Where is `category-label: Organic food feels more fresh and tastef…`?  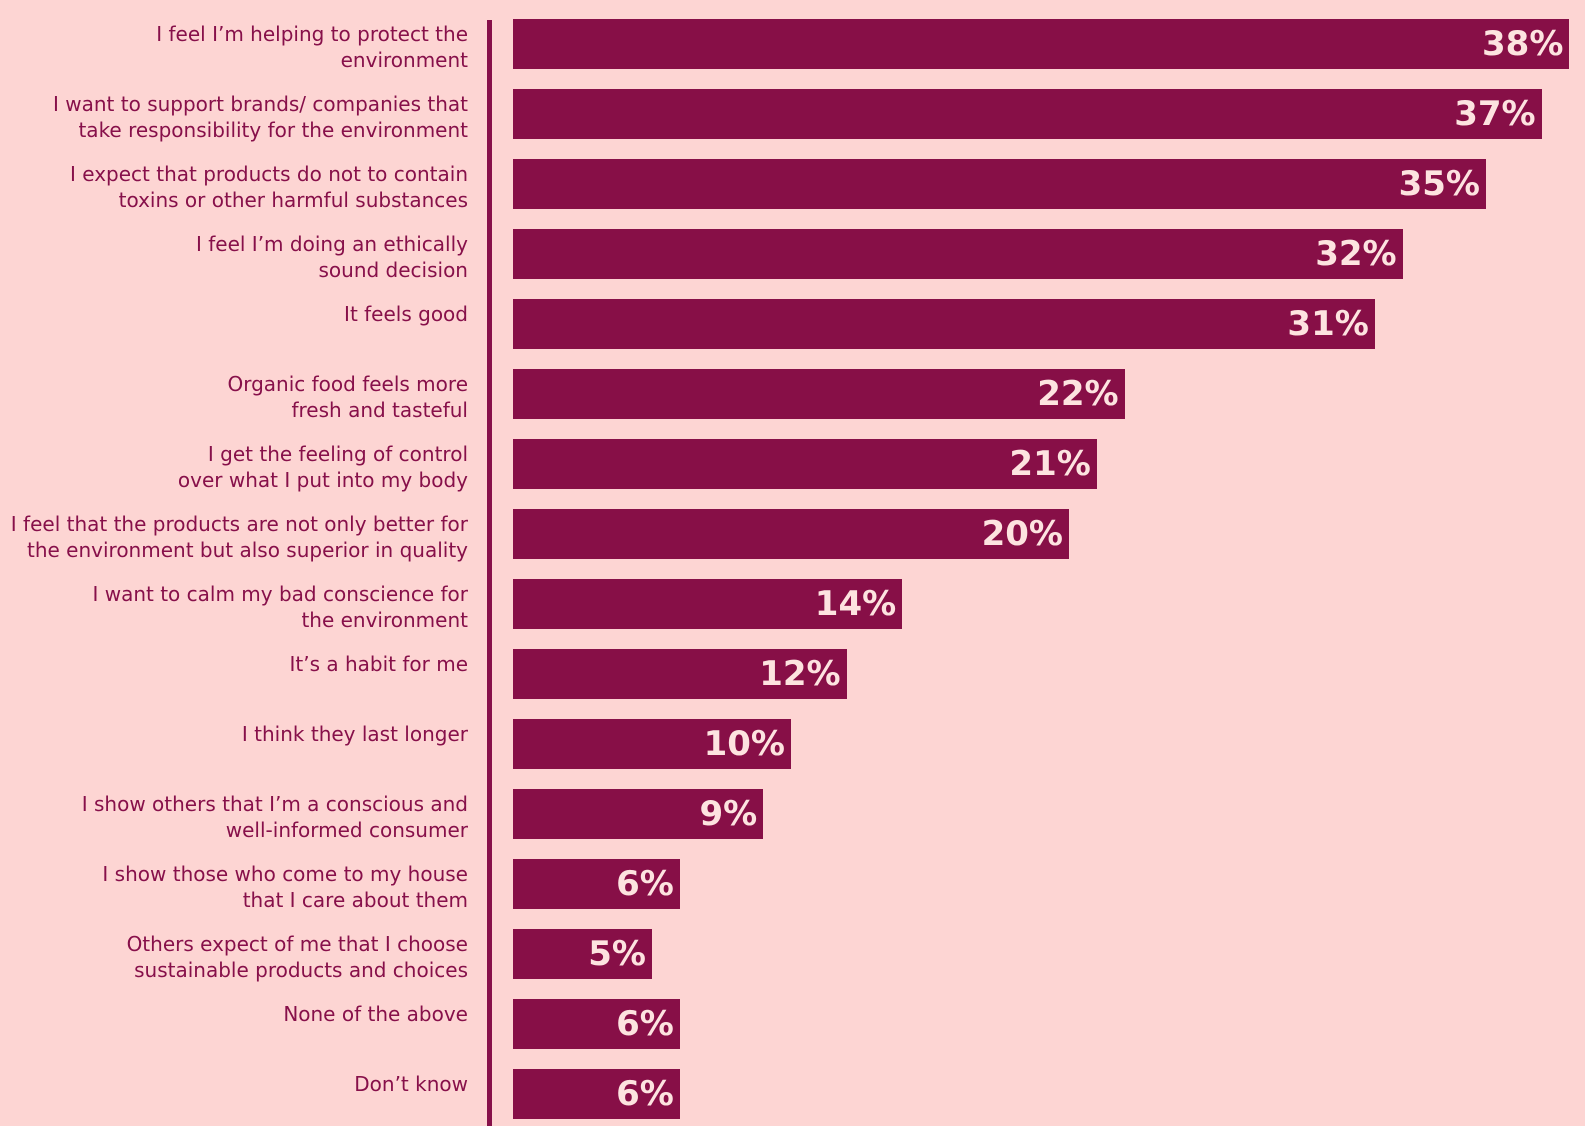 category-label: Organic food feels more fresh and tastef… is located at coordinates (347, 397).